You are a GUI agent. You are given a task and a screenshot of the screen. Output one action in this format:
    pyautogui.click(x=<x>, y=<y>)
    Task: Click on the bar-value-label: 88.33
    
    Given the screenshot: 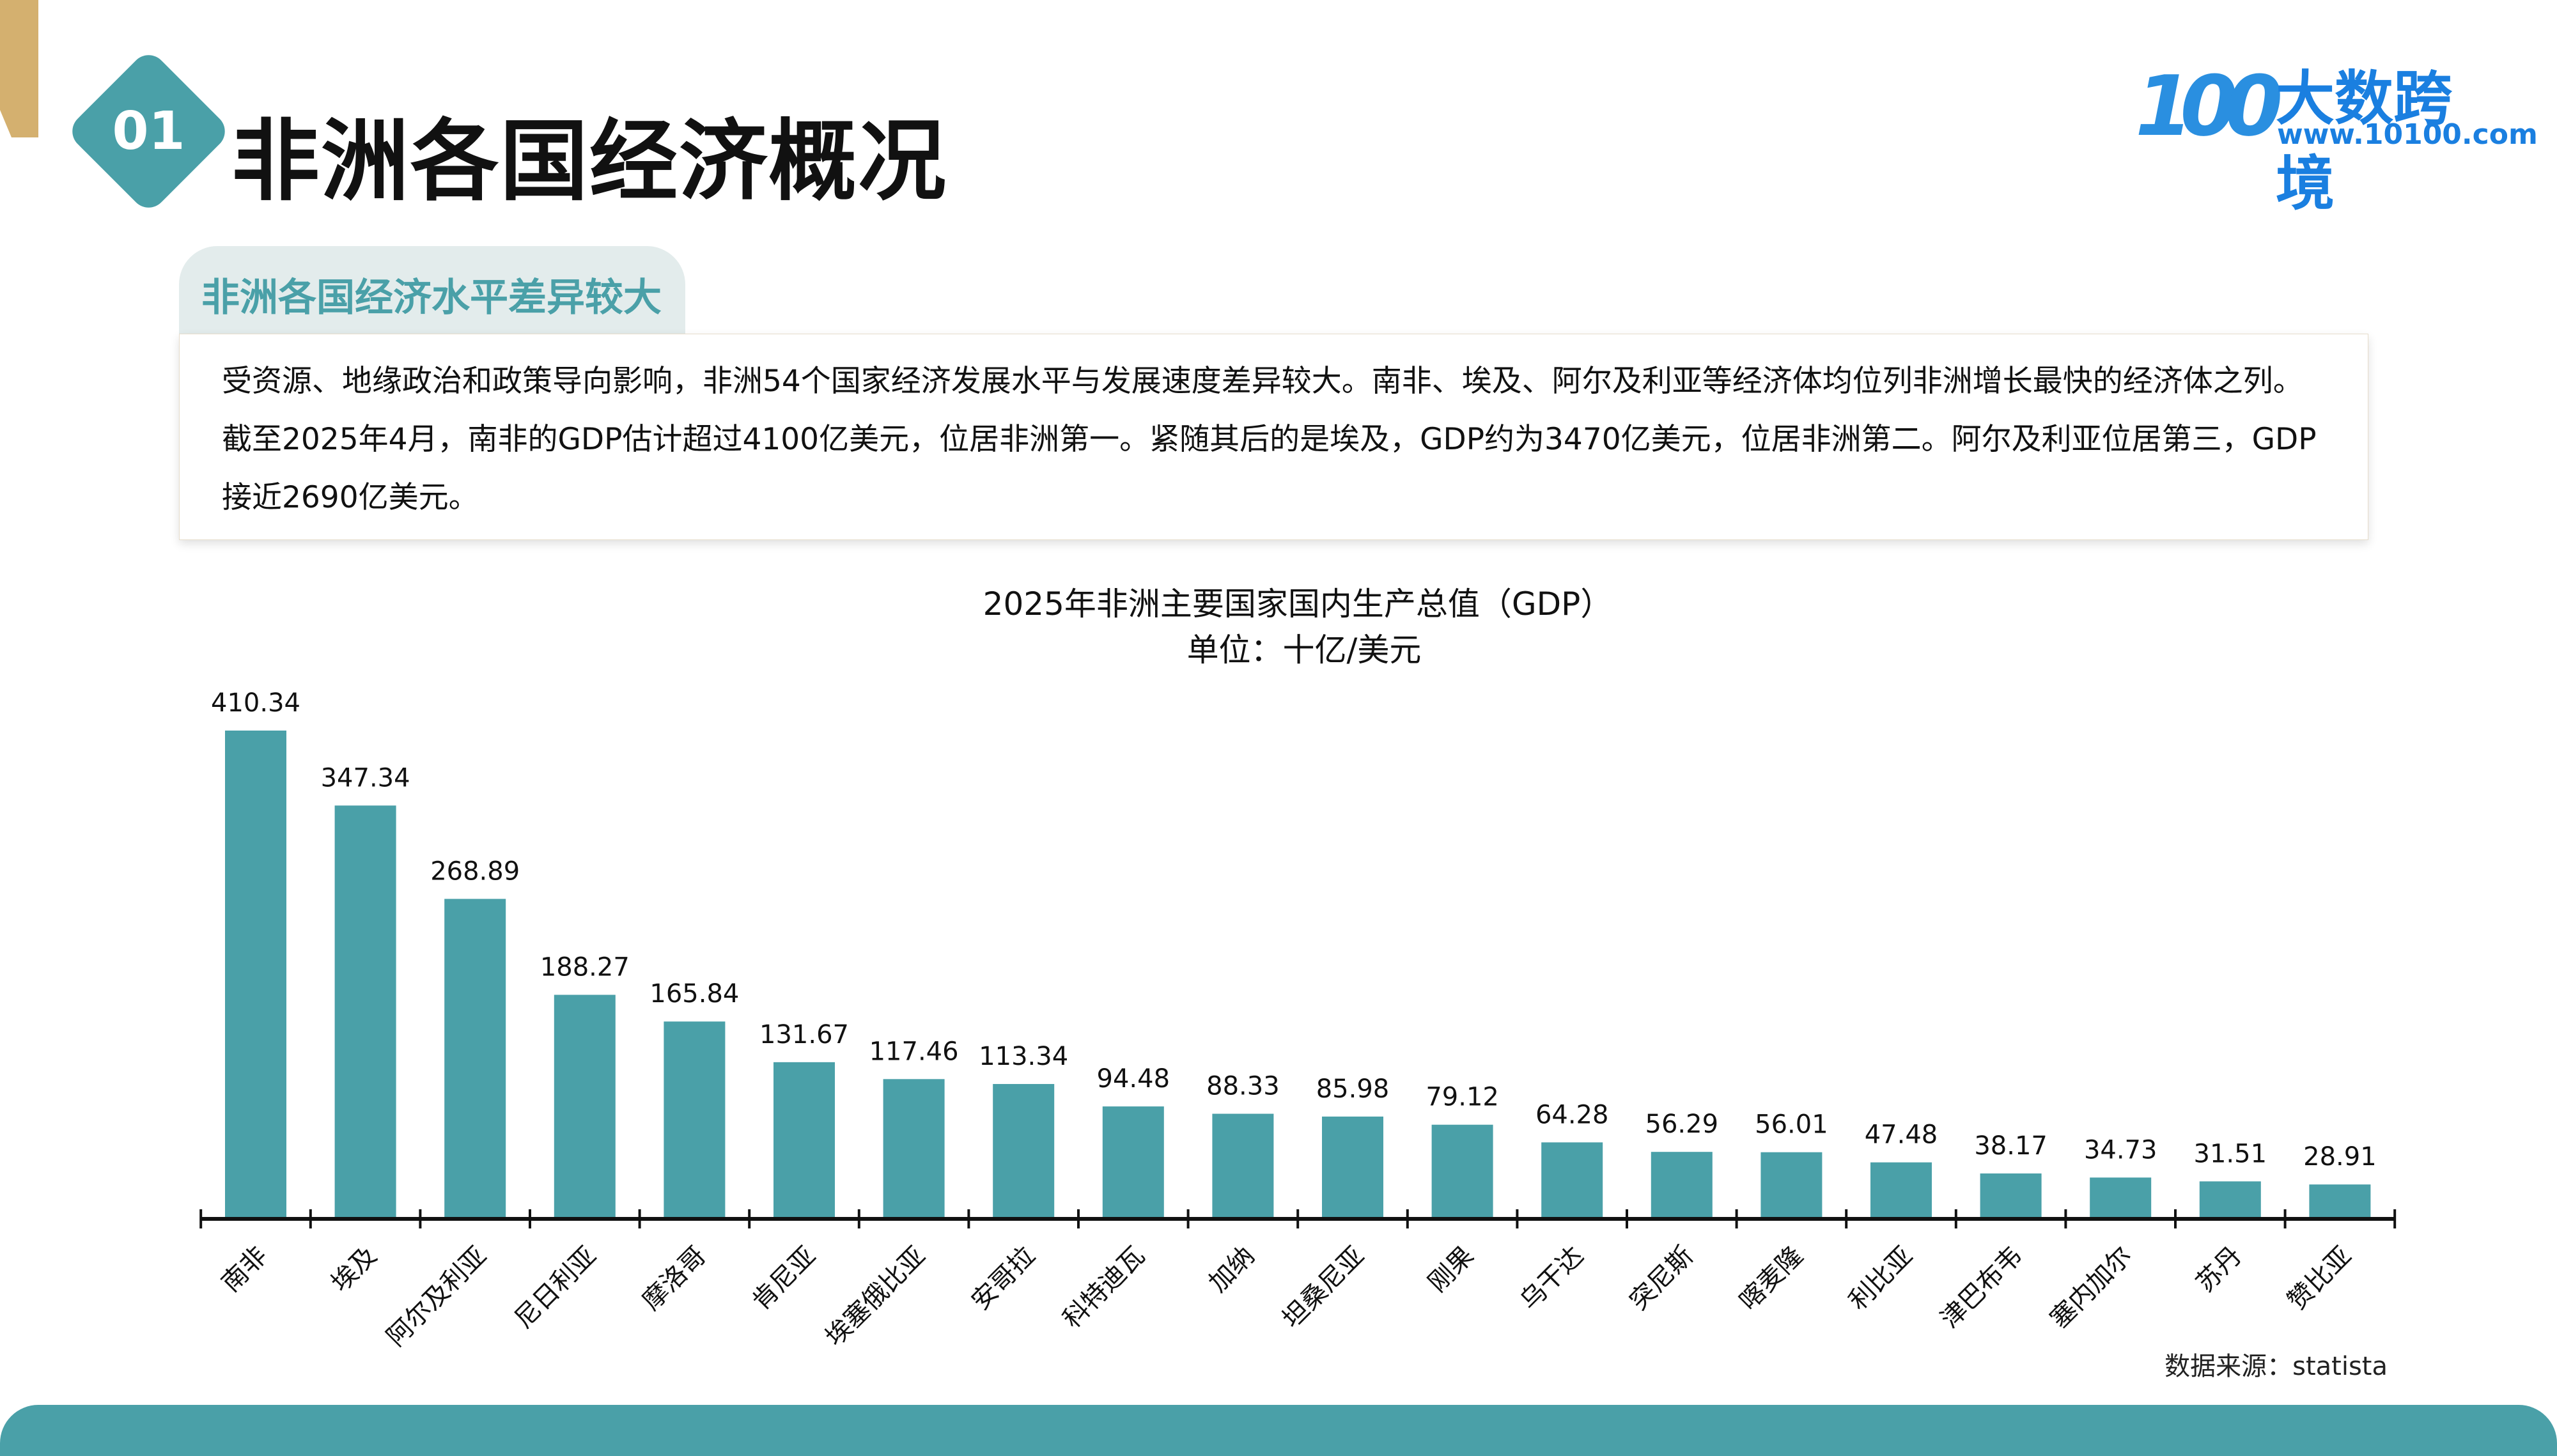 What is the action you would take?
    pyautogui.click(x=1243, y=1086)
    